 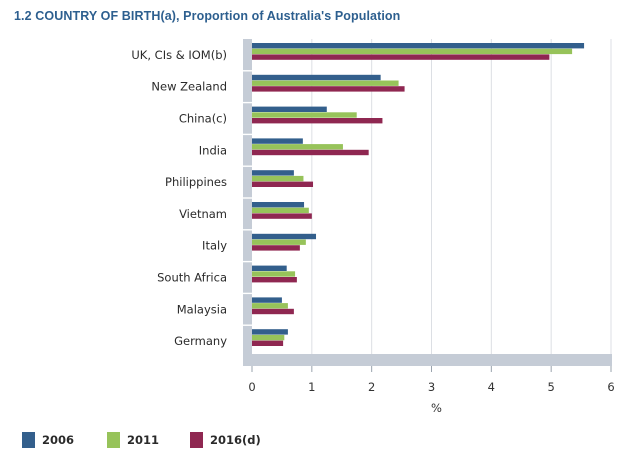 What do you see at coordinates (203, 119) in the screenshot?
I see `category-label-china-c: China(c)` at bounding box center [203, 119].